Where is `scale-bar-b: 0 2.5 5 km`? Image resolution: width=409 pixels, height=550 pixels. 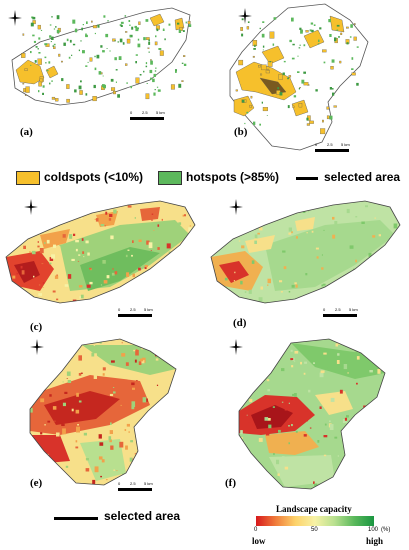 scale-bar-b: 0 2.5 5 km is located at coordinates (335, 149).